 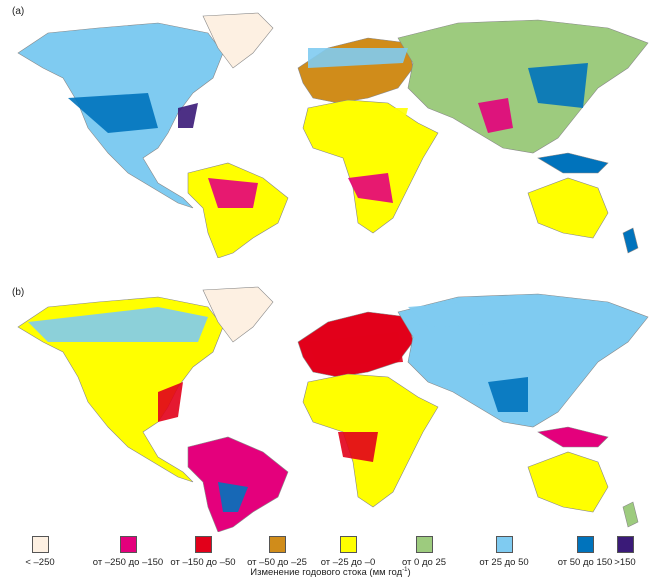 I want to click on legend-title-sup: -1, so click(x=405, y=570).